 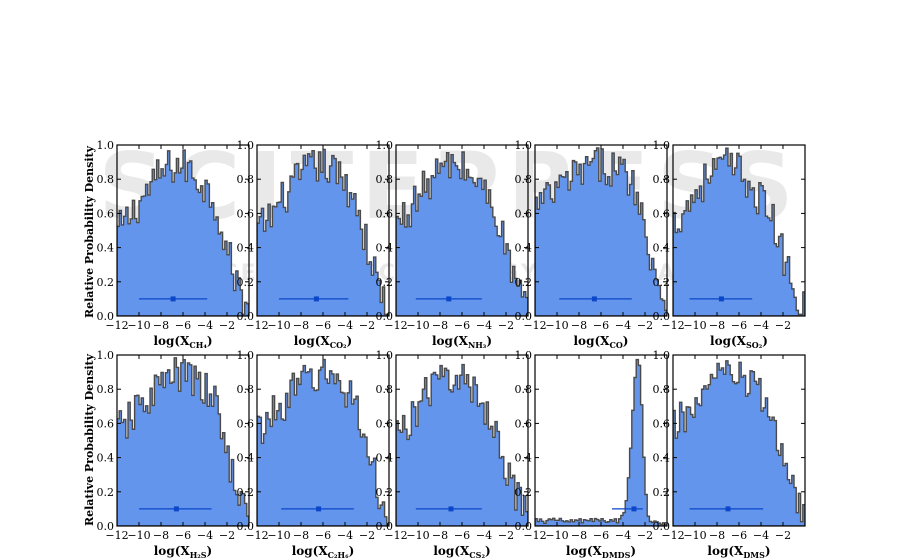 What do you see at coordinates (739, 342) in the screenshot?
I see `x-axis-label: log(XSO₂)` at bounding box center [739, 342].